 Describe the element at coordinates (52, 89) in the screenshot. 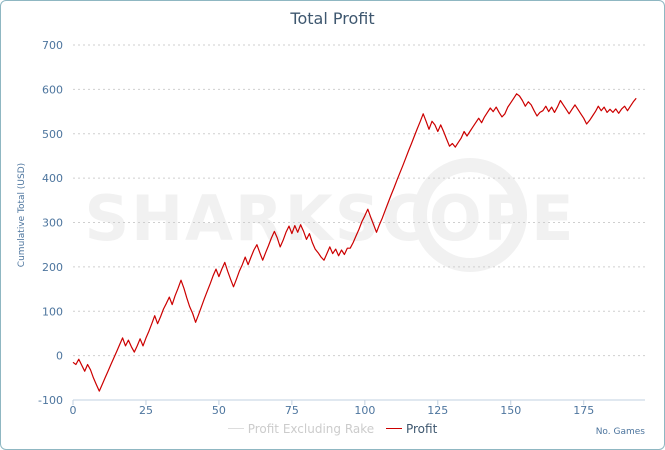

I see `y-tick-label: 600` at that location.